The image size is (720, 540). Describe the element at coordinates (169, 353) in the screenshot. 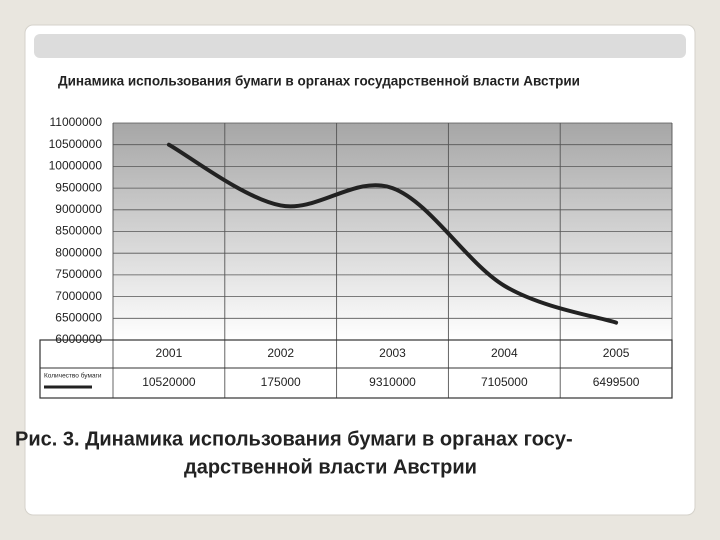

I see `x-tick-label: 2001` at that location.